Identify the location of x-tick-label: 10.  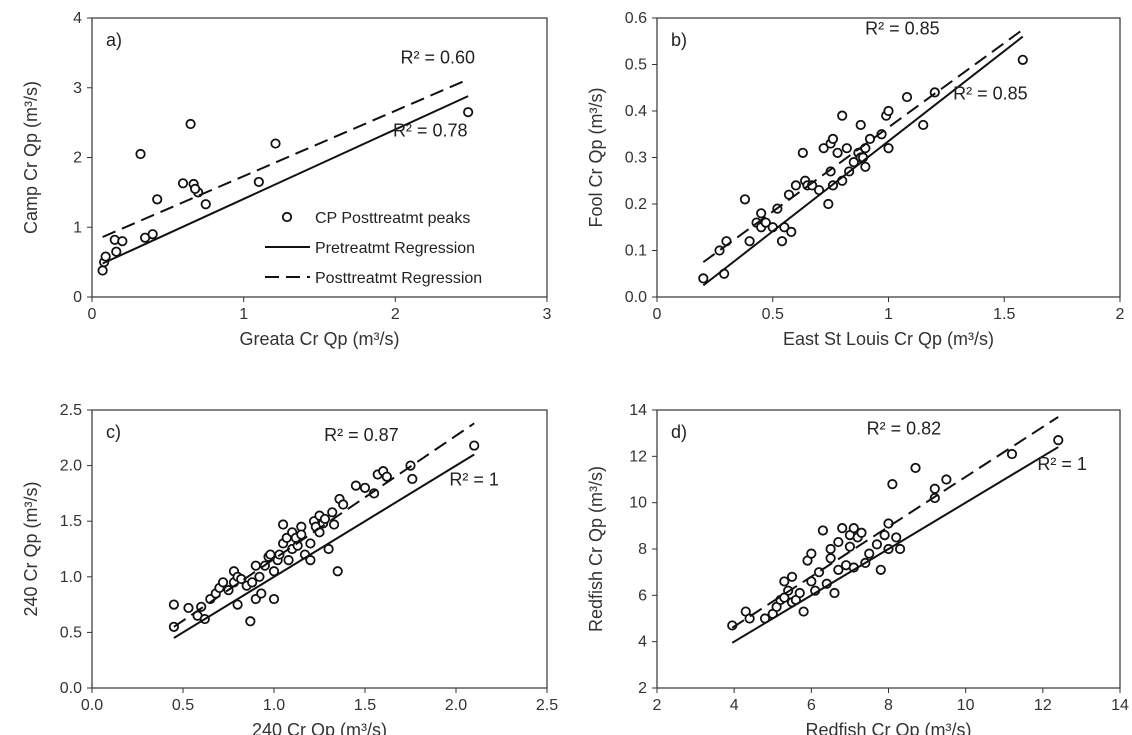
(966, 705).